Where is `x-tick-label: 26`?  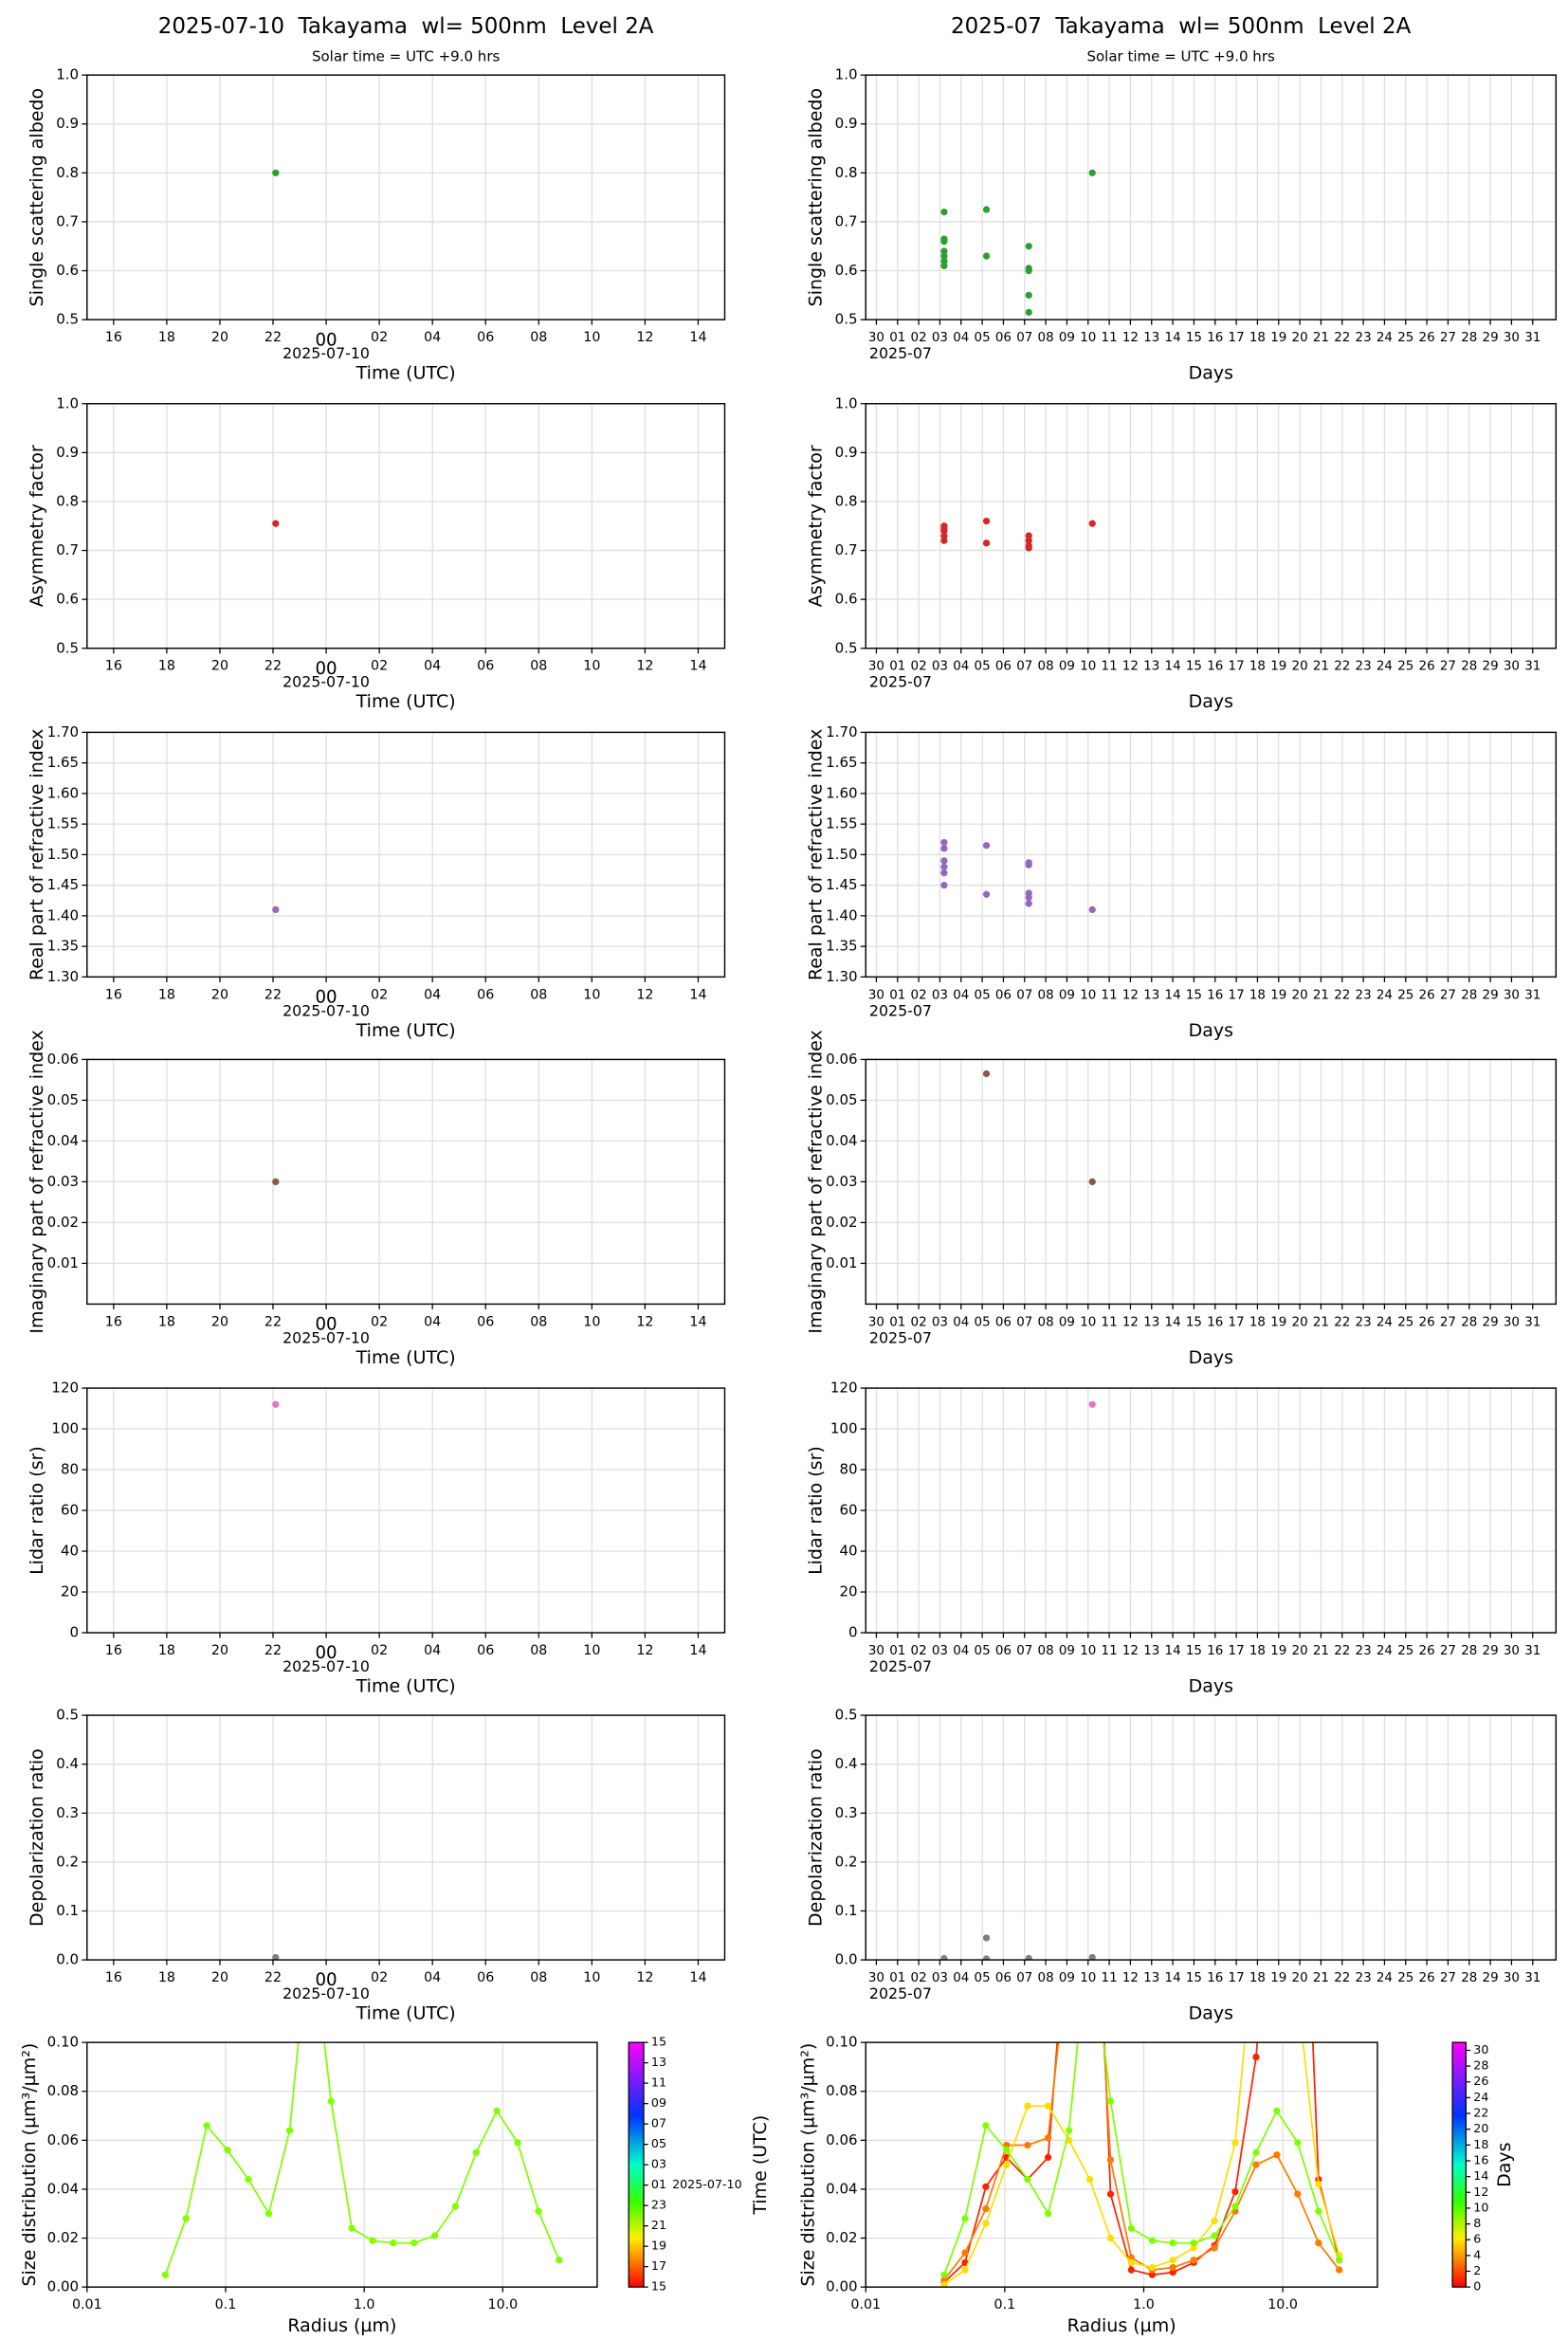 x-tick-label: 26 is located at coordinates (1427, 667).